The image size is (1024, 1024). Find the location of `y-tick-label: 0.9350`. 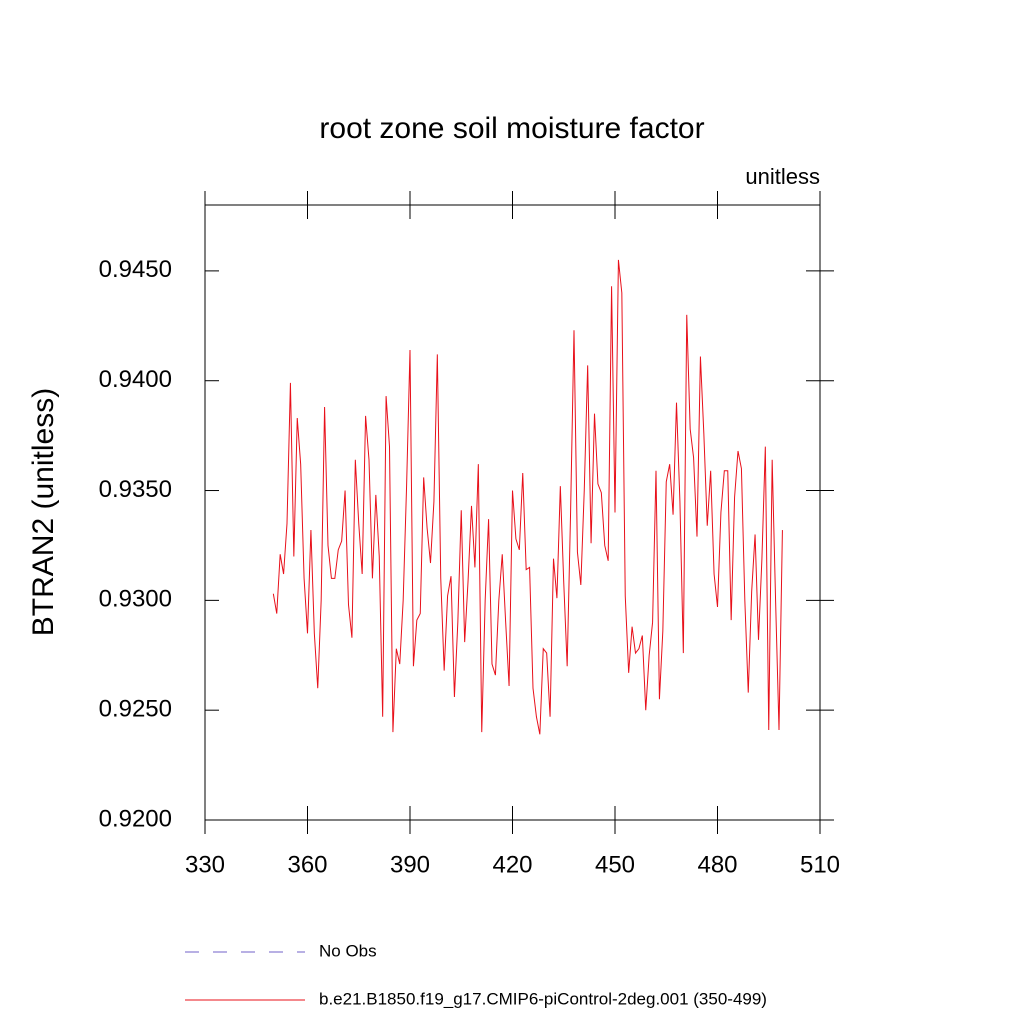

y-tick-label: 0.9350 is located at coordinates (135, 489).